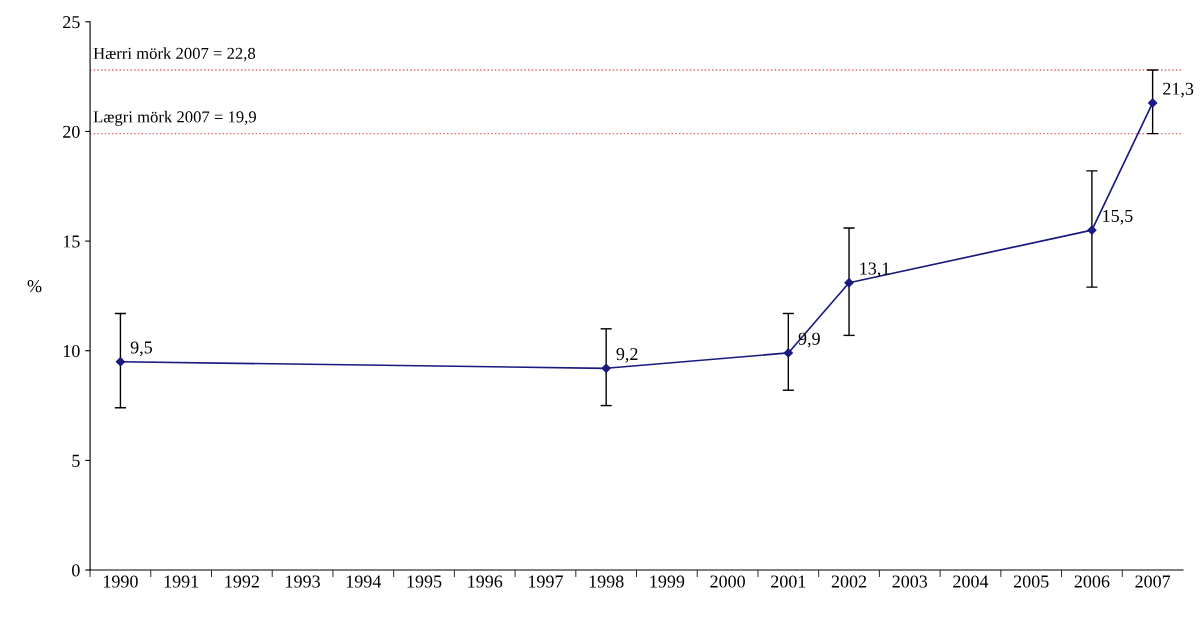 This screenshot has height=623, width=1201. What do you see at coordinates (71, 351) in the screenshot?
I see `y-tick-label: 10` at bounding box center [71, 351].